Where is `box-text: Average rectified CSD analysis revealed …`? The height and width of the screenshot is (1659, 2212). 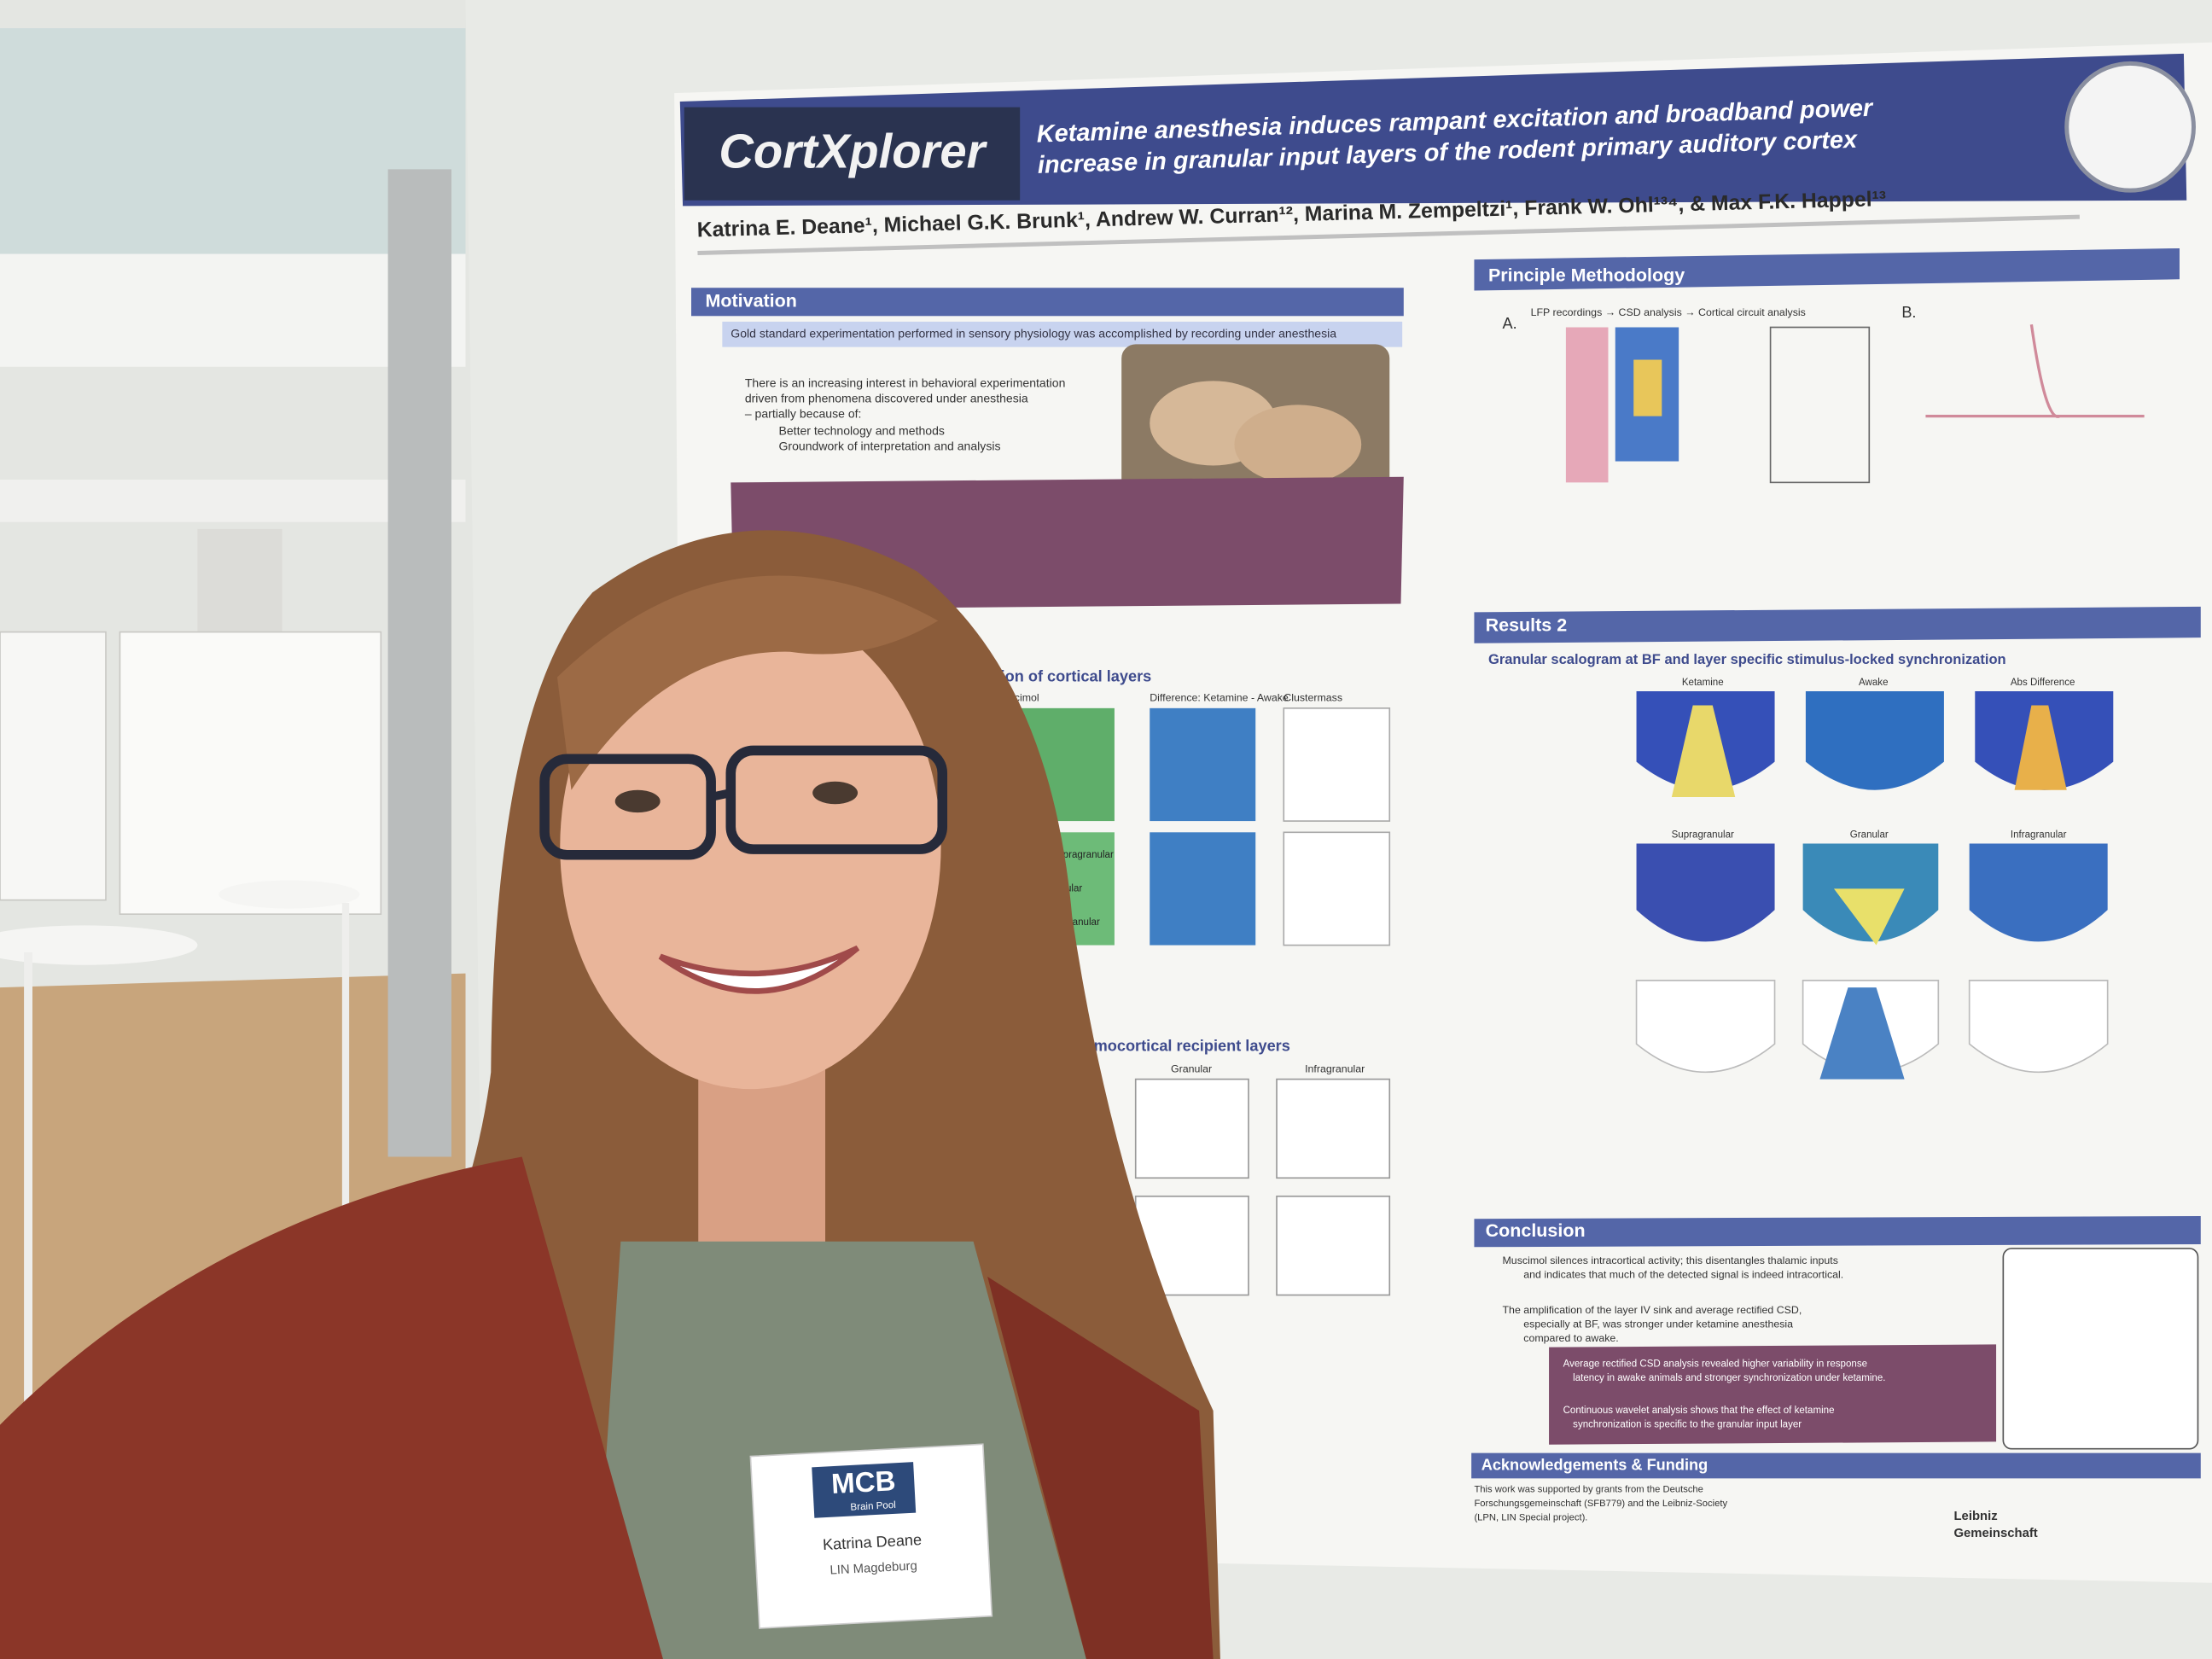 box-text: Average rectified CSD analysis revealed … is located at coordinates (1715, 1364).